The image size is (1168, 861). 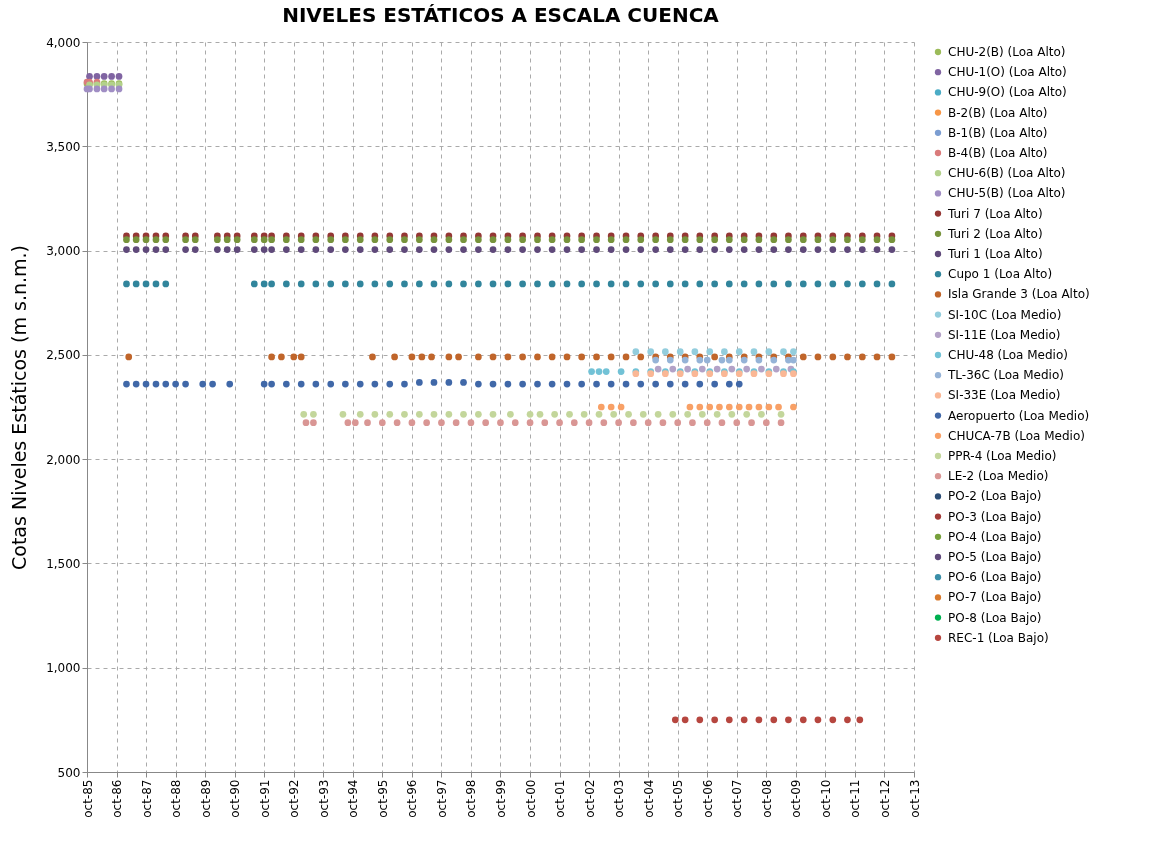 What do you see at coordinates (796, 798) in the screenshot?
I see `x-tick-label: oct-09` at bounding box center [796, 798].